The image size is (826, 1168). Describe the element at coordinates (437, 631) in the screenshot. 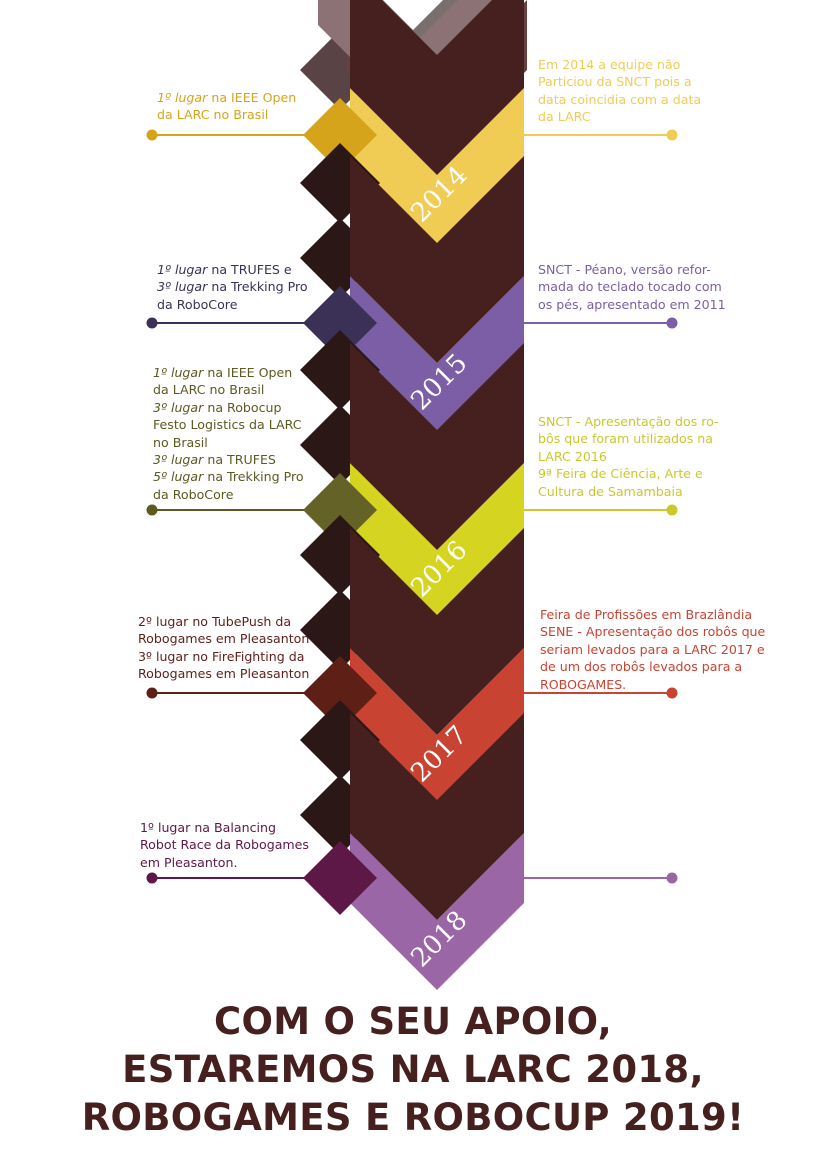

I see `chevron-brown-2017` at that location.